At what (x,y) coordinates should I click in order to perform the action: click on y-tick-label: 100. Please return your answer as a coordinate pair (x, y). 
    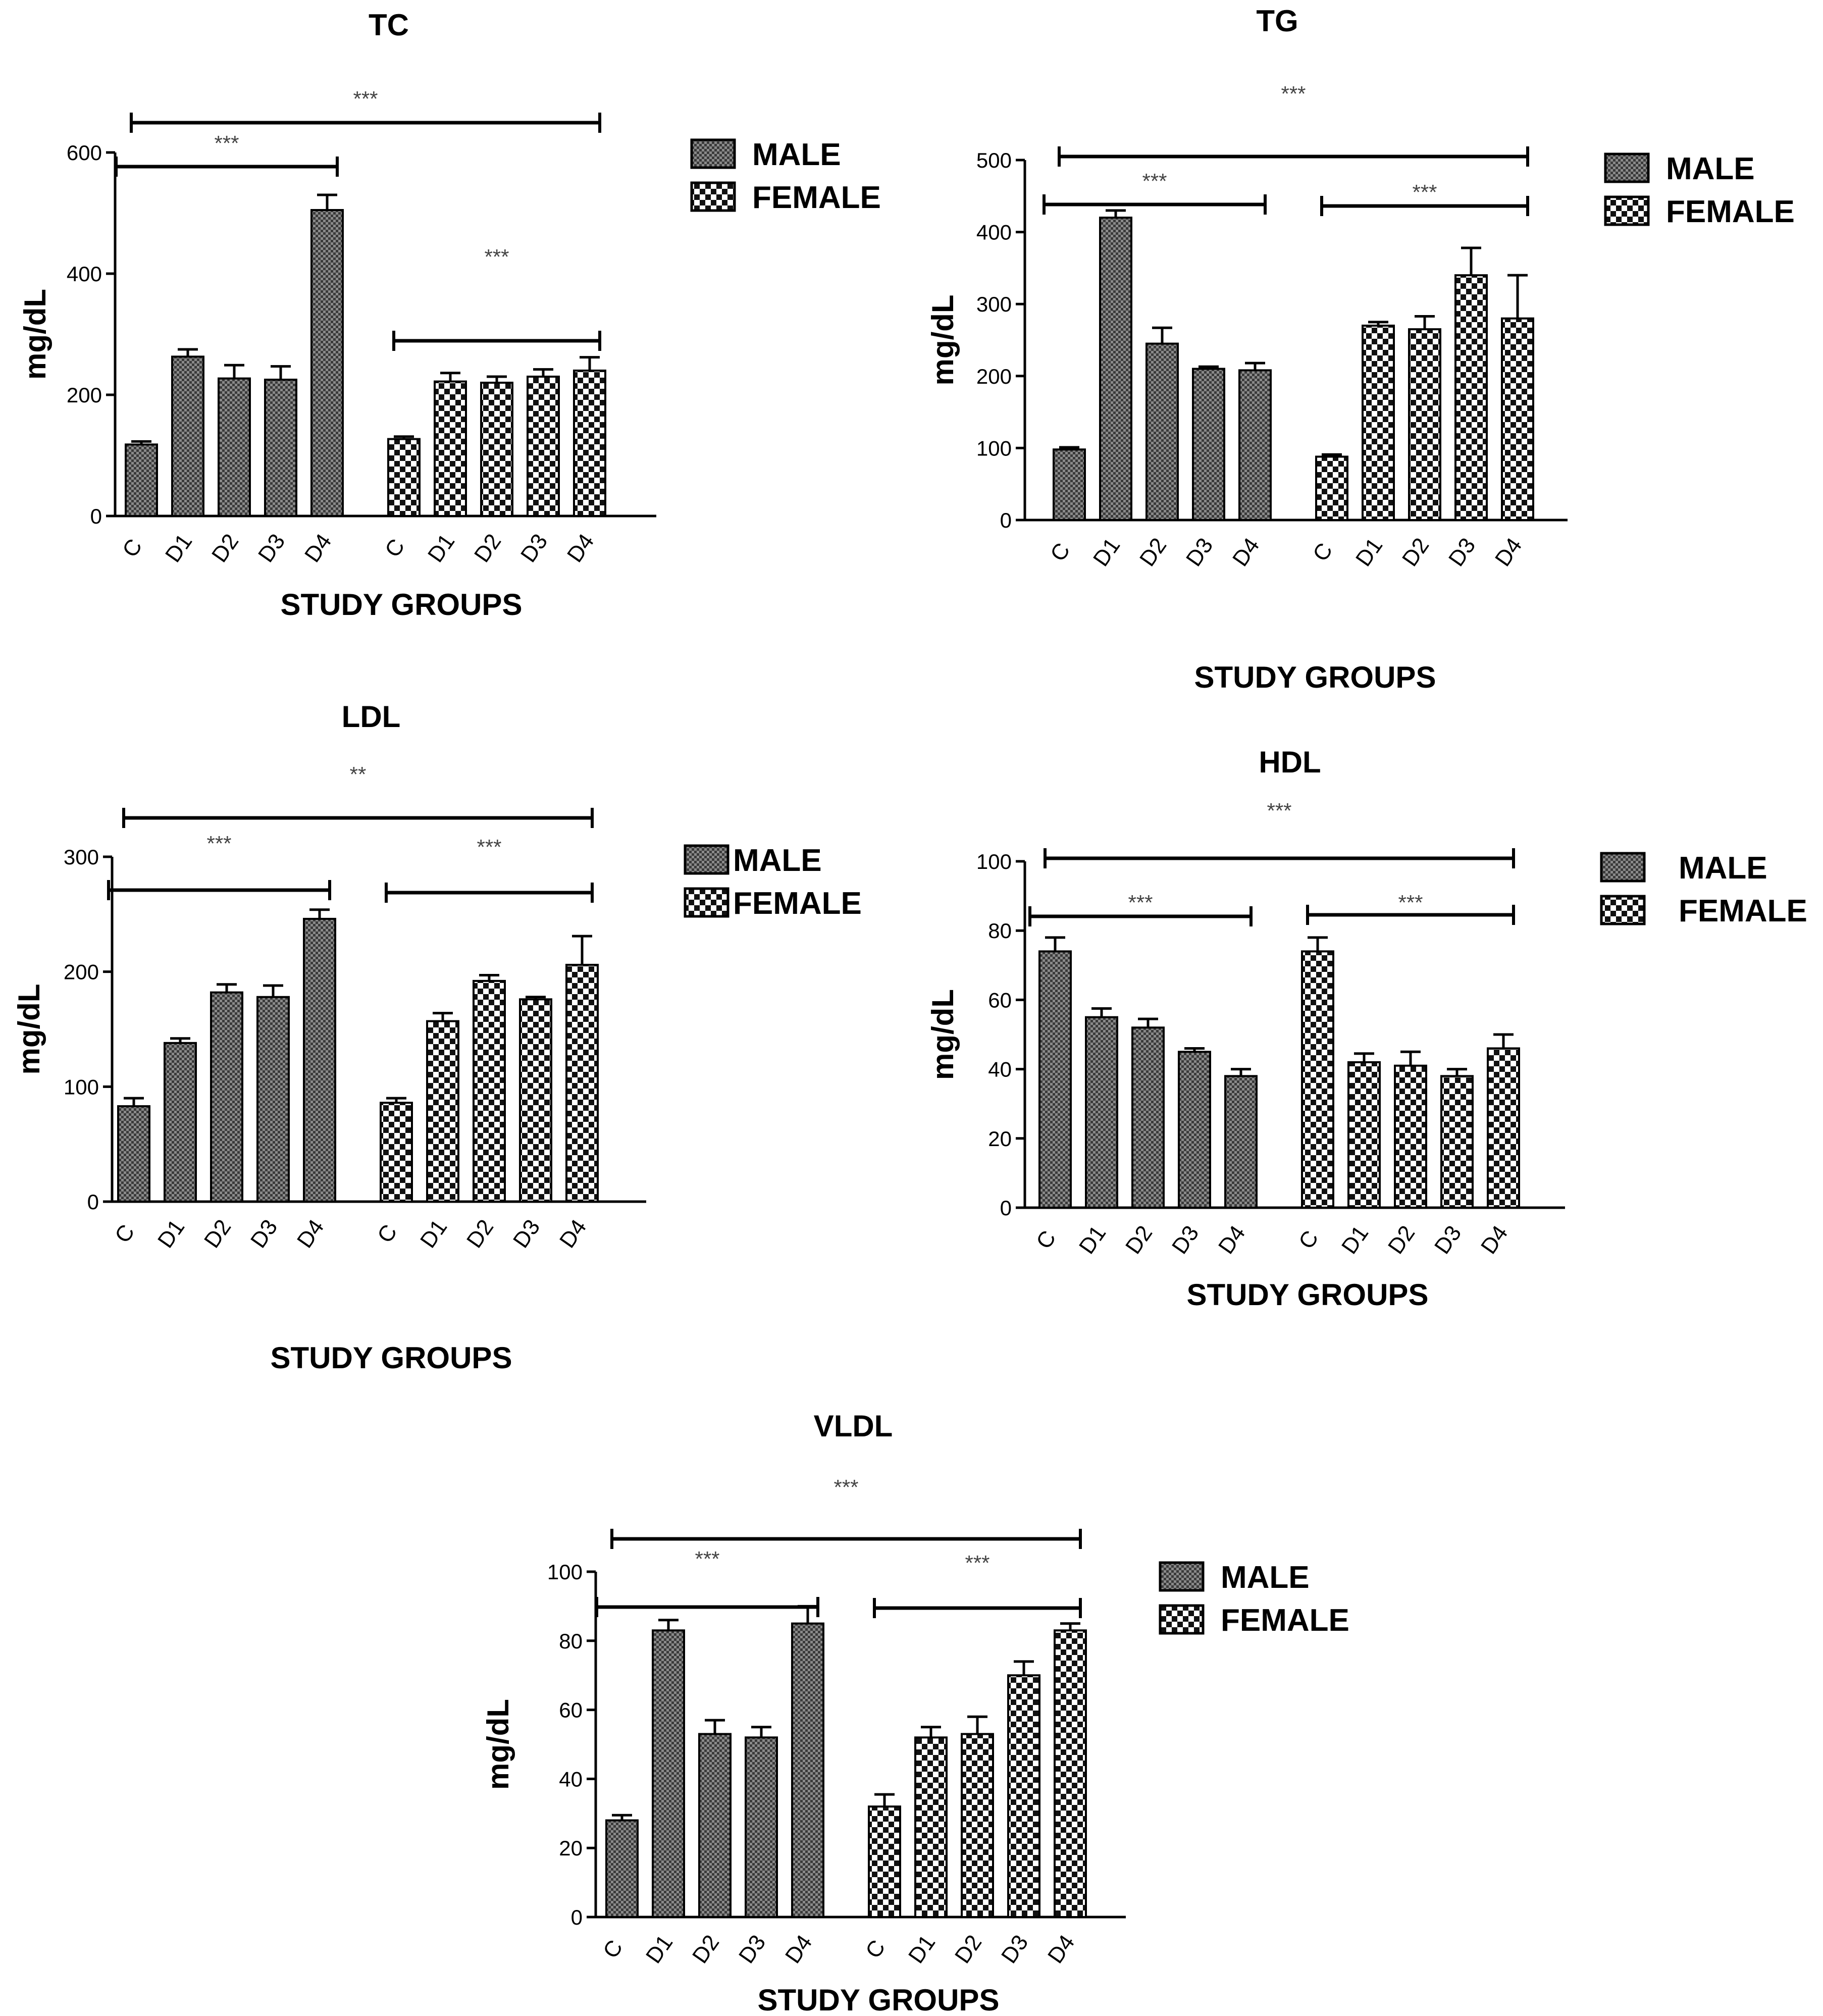
    Looking at the image, I should click on (565, 1572).